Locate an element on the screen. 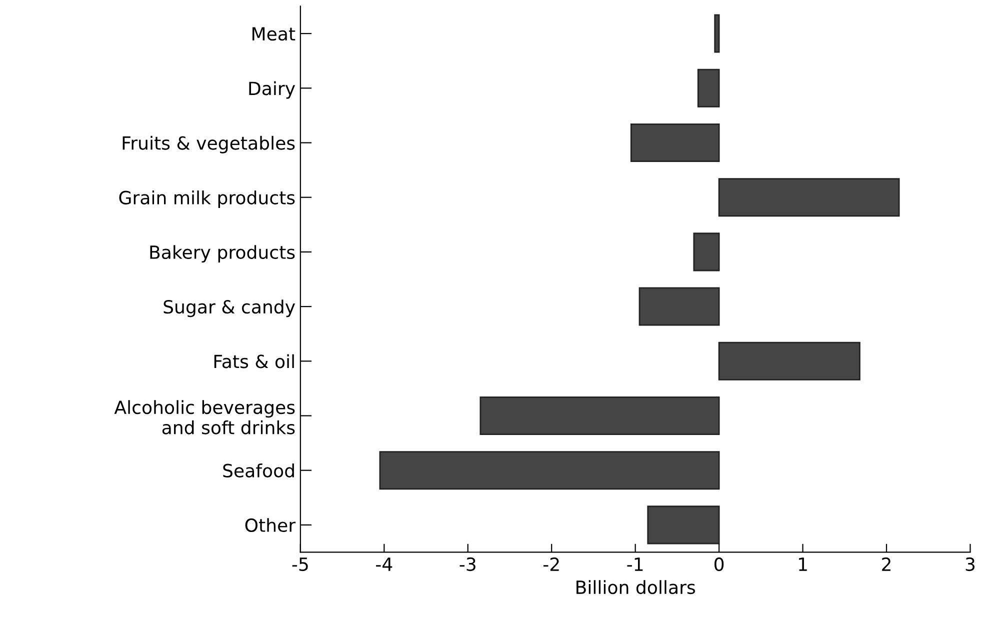 This screenshot has width=985, height=624. x-tick-label: -1 is located at coordinates (635, 564).